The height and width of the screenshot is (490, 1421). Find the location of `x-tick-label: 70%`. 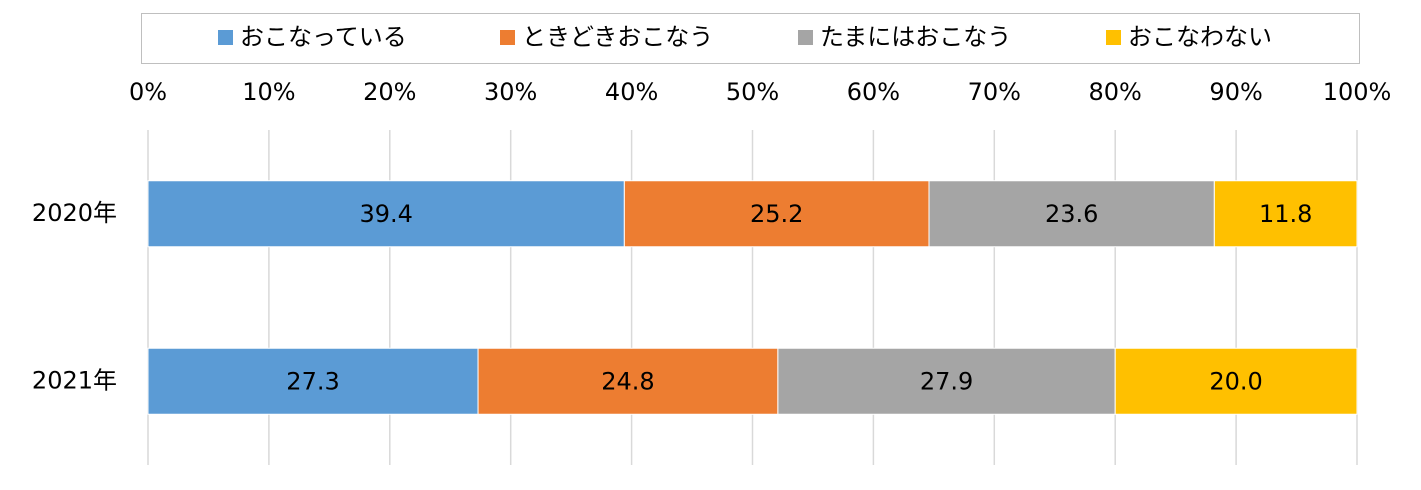

x-tick-label: 70% is located at coordinates (994, 92).